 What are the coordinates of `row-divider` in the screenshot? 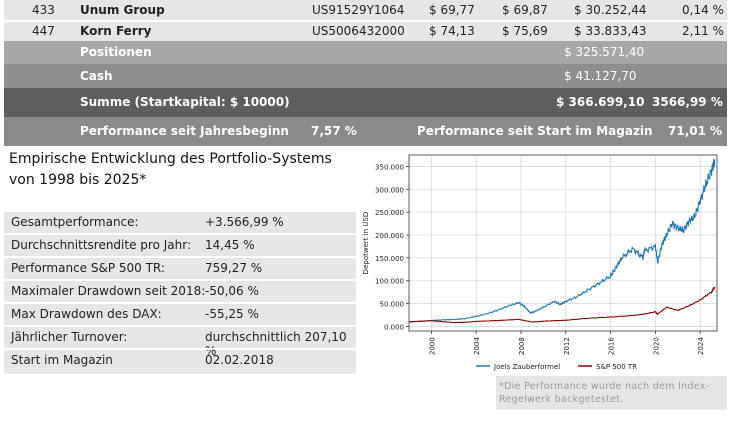 It's located at (365, 21).